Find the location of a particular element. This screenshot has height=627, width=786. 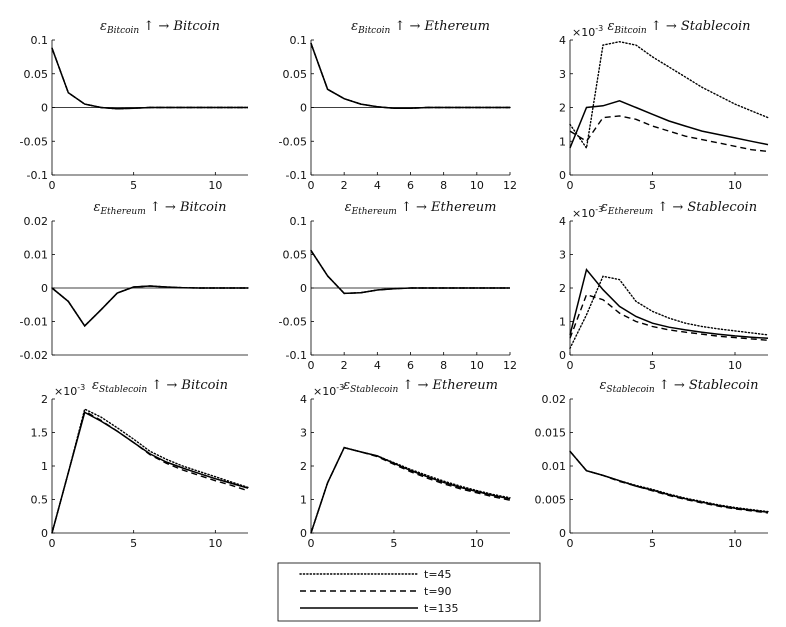

y-tick-label: 0.015 is located at coordinates (551, 433).